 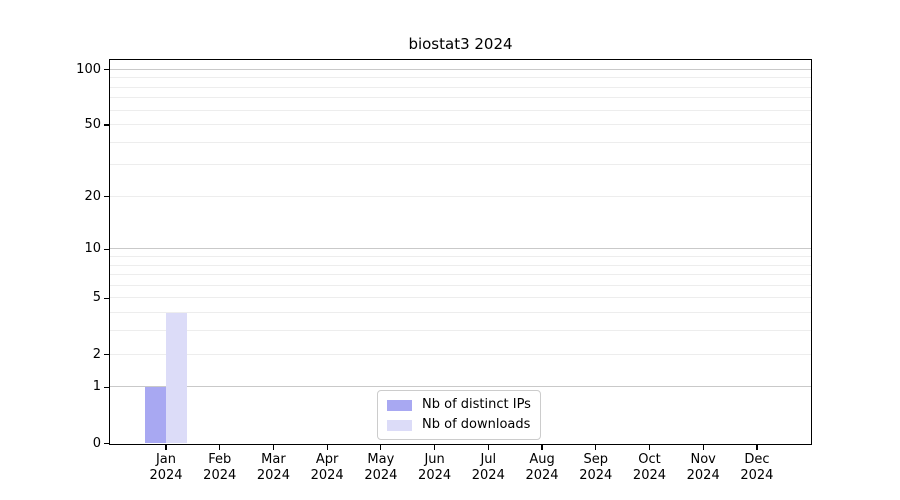 What do you see at coordinates (488, 459) in the screenshot?
I see `x-tick-month: Jul` at bounding box center [488, 459].